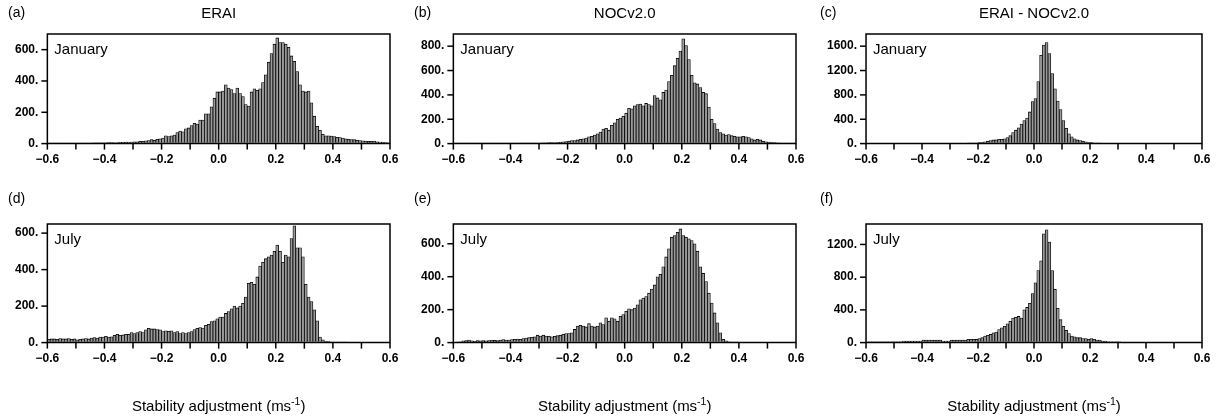 The image size is (1220, 419). I want to click on chart-title: ERAI - NOCv2.0, so click(1034, 12).